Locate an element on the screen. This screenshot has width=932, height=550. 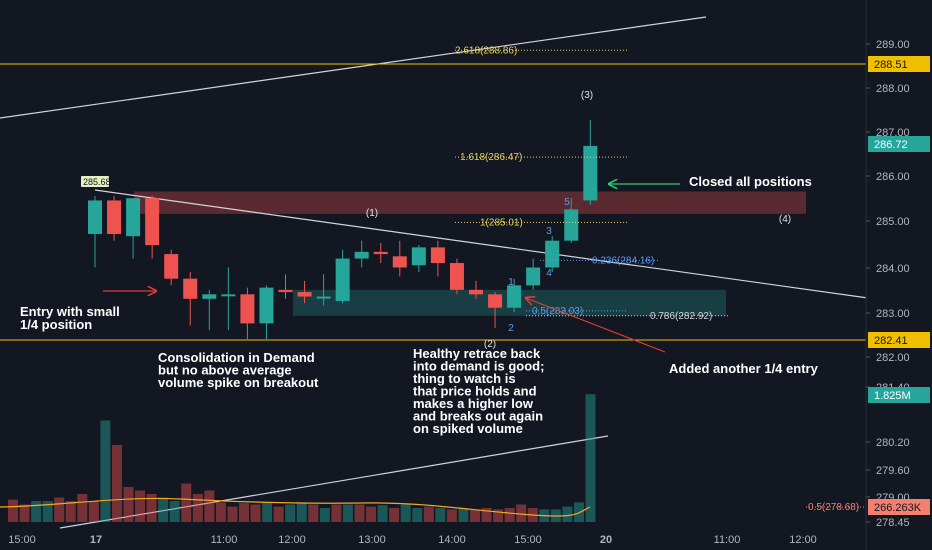
fib-label: 1.618(286.47) is located at coordinates (491, 157).